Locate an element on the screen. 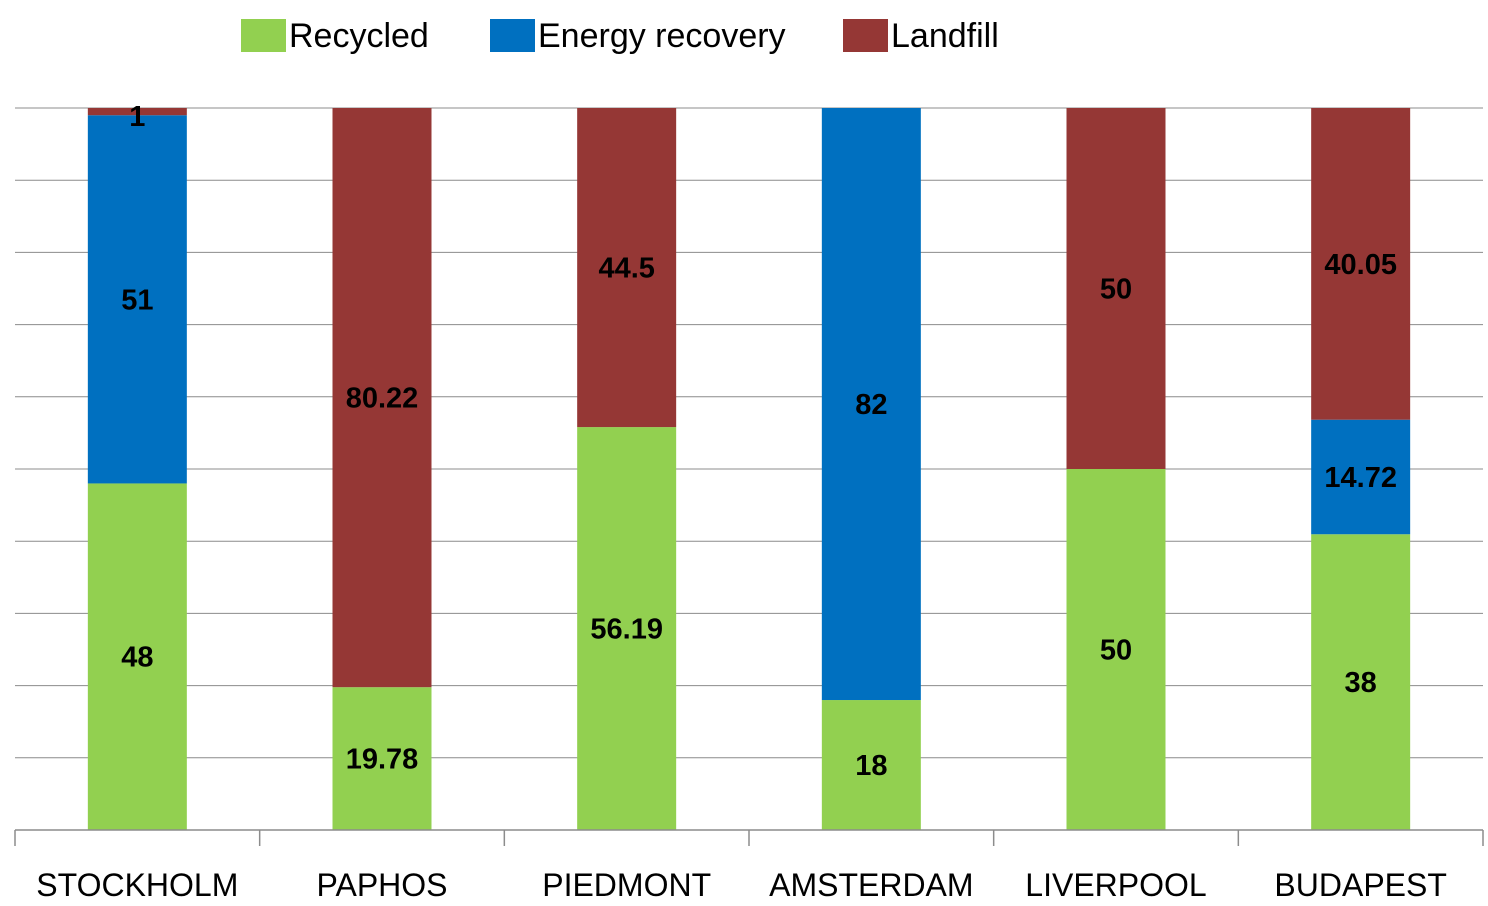 Image resolution: width=1488 pixels, height=906 pixels. data-label: 82 is located at coordinates (871, 405).